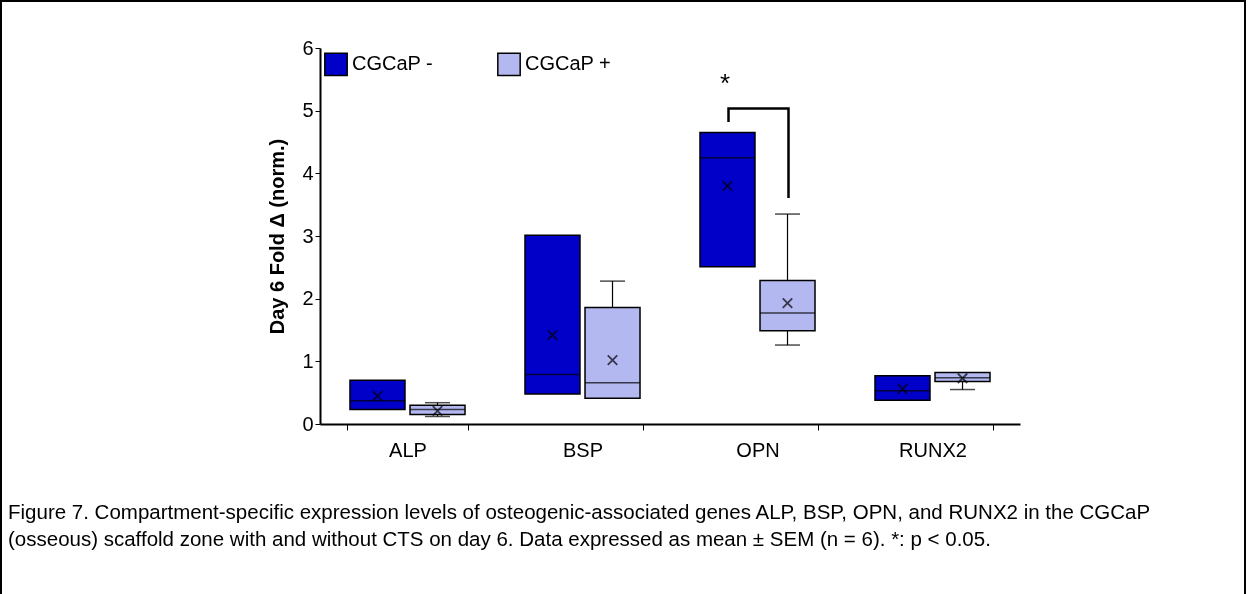 The height and width of the screenshot is (594, 1249). What do you see at coordinates (758, 449) in the screenshot?
I see `x-tick-label: OPN` at bounding box center [758, 449].